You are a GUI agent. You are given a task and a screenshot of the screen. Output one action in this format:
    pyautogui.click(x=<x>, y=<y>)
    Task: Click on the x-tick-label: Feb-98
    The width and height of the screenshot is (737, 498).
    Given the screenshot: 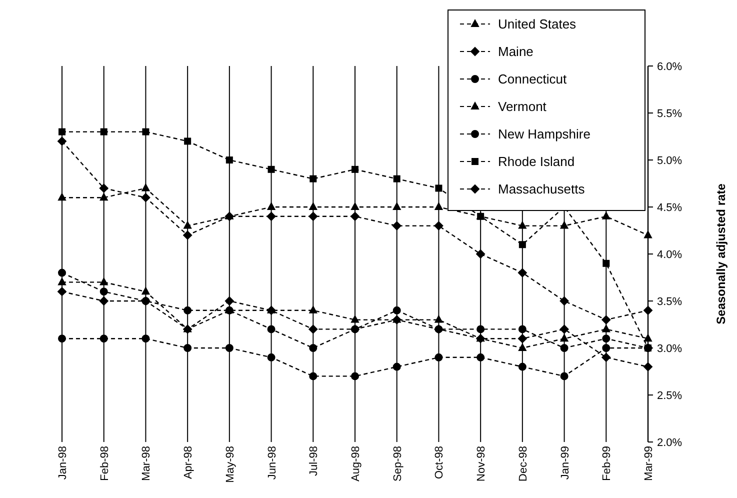 What is the action you would take?
    pyautogui.click(x=104, y=463)
    